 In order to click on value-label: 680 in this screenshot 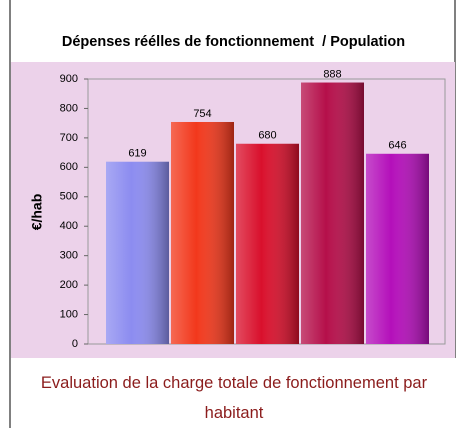, I will do `click(267, 136)`.